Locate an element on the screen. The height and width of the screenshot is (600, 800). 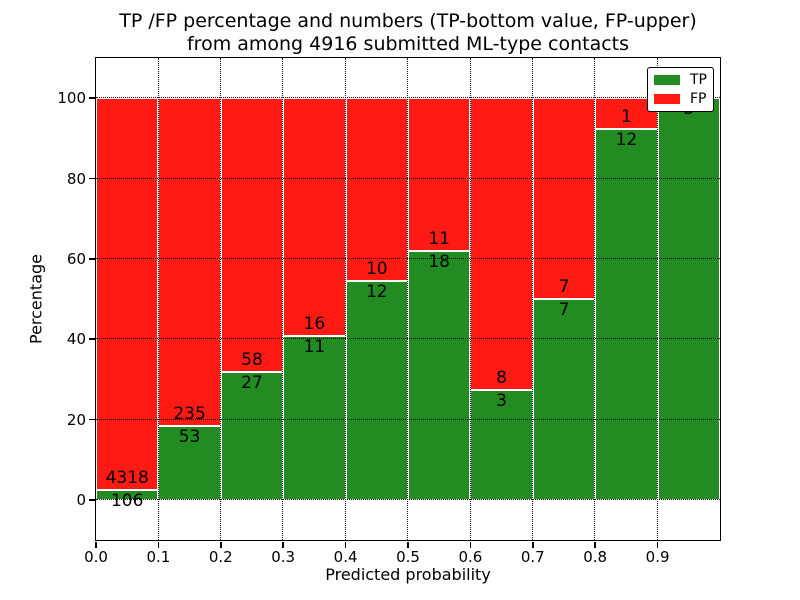
y-tick-label: 80 is located at coordinates (76, 178).